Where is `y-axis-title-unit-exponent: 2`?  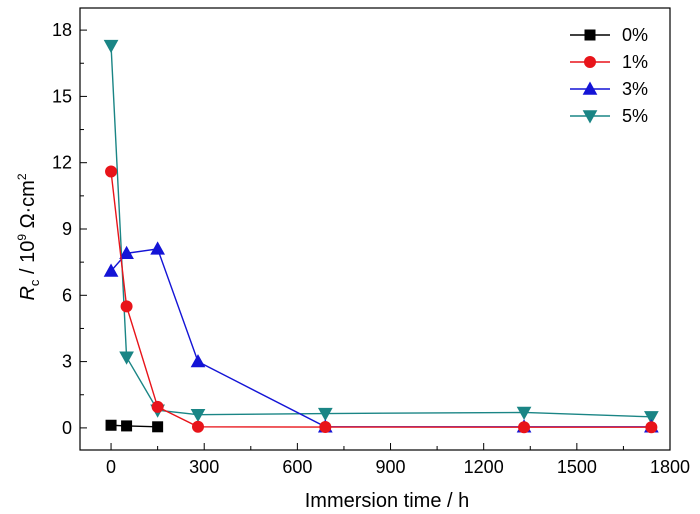 y-axis-title-unit-exponent: 2 is located at coordinates (22, 176).